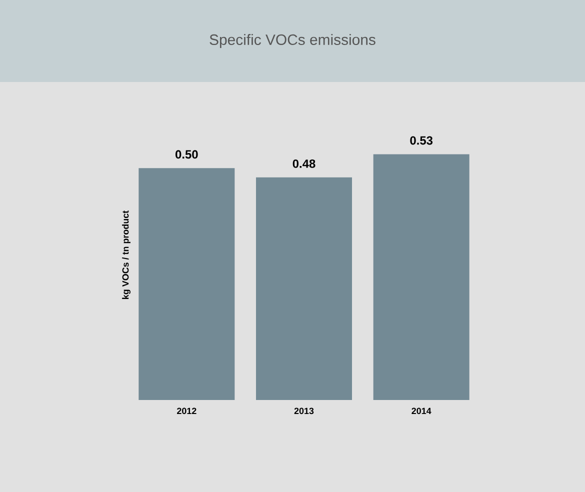 The height and width of the screenshot is (492, 585). Describe the element at coordinates (187, 154) in the screenshot. I see `data-label: 0.50` at that location.